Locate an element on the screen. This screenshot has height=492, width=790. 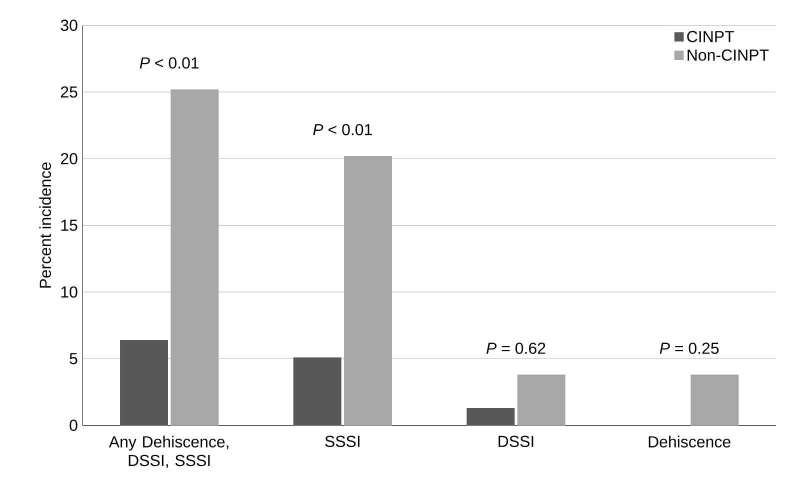
x-tick-label: SSSI is located at coordinates (342, 442).